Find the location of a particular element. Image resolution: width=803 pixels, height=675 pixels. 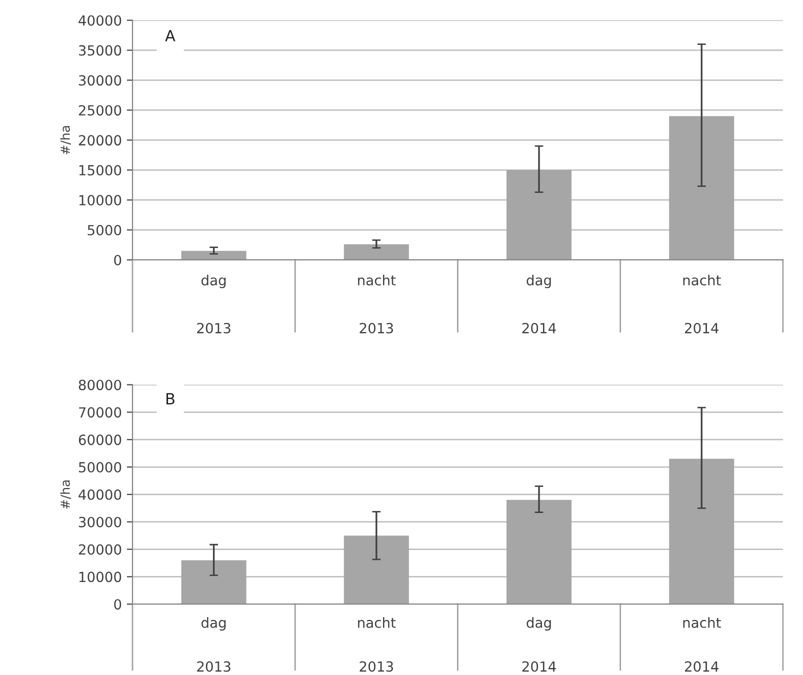

annotation: B is located at coordinates (170, 398).